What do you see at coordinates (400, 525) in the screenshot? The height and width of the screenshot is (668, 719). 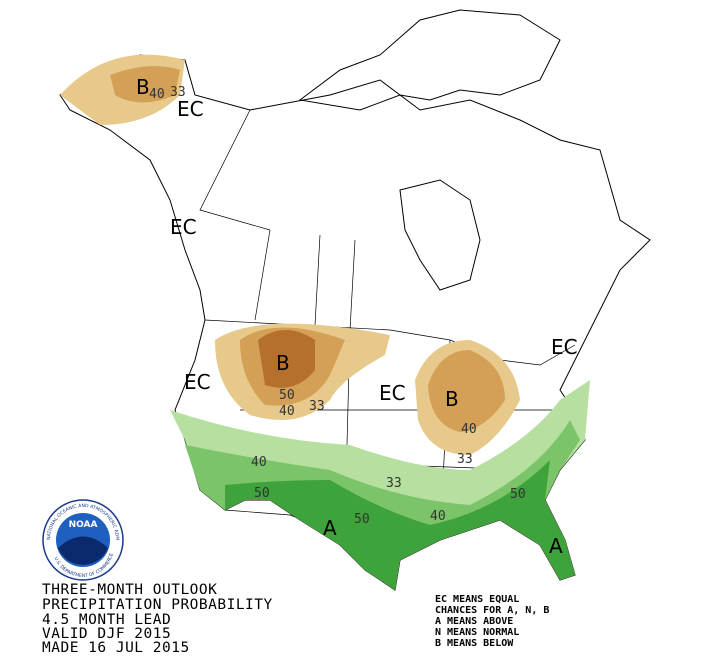 I see `above-dark` at bounding box center [400, 525].